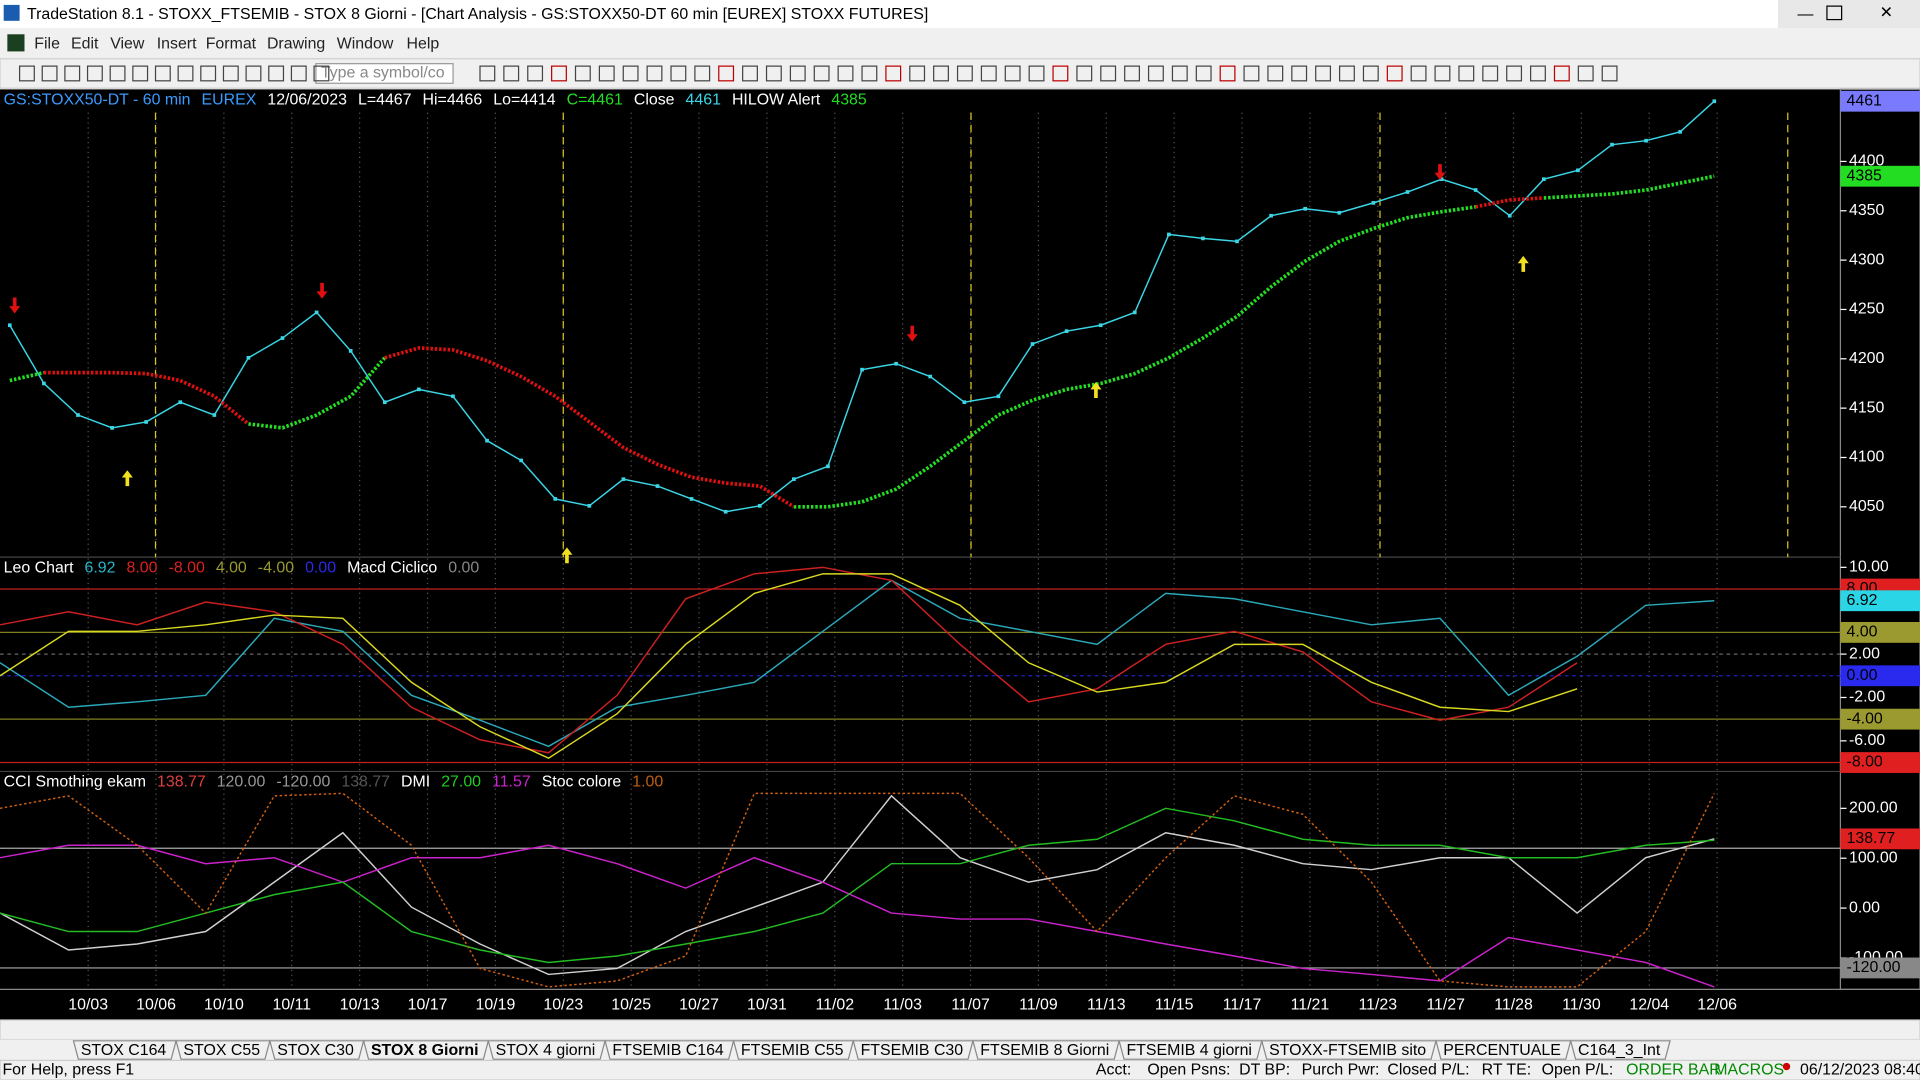 This screenshot has width=1920, height=1080. What do you see at coordinates (425, 1050) in the screenshot?
I see `sheet-tab: STOX 8 Giorni` at bounding box center [425, 1050].